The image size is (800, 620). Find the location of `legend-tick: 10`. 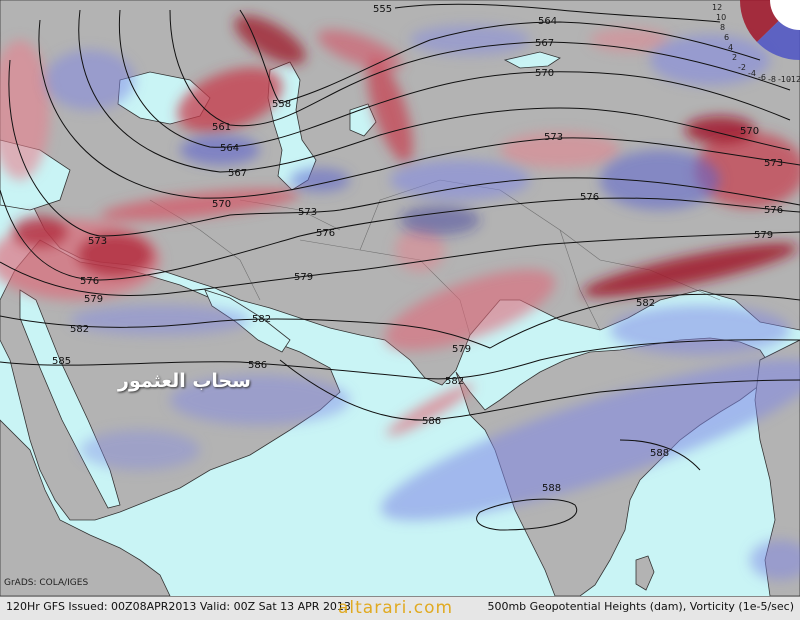

legend-tick: 10 is located at coordinates (721, 17).